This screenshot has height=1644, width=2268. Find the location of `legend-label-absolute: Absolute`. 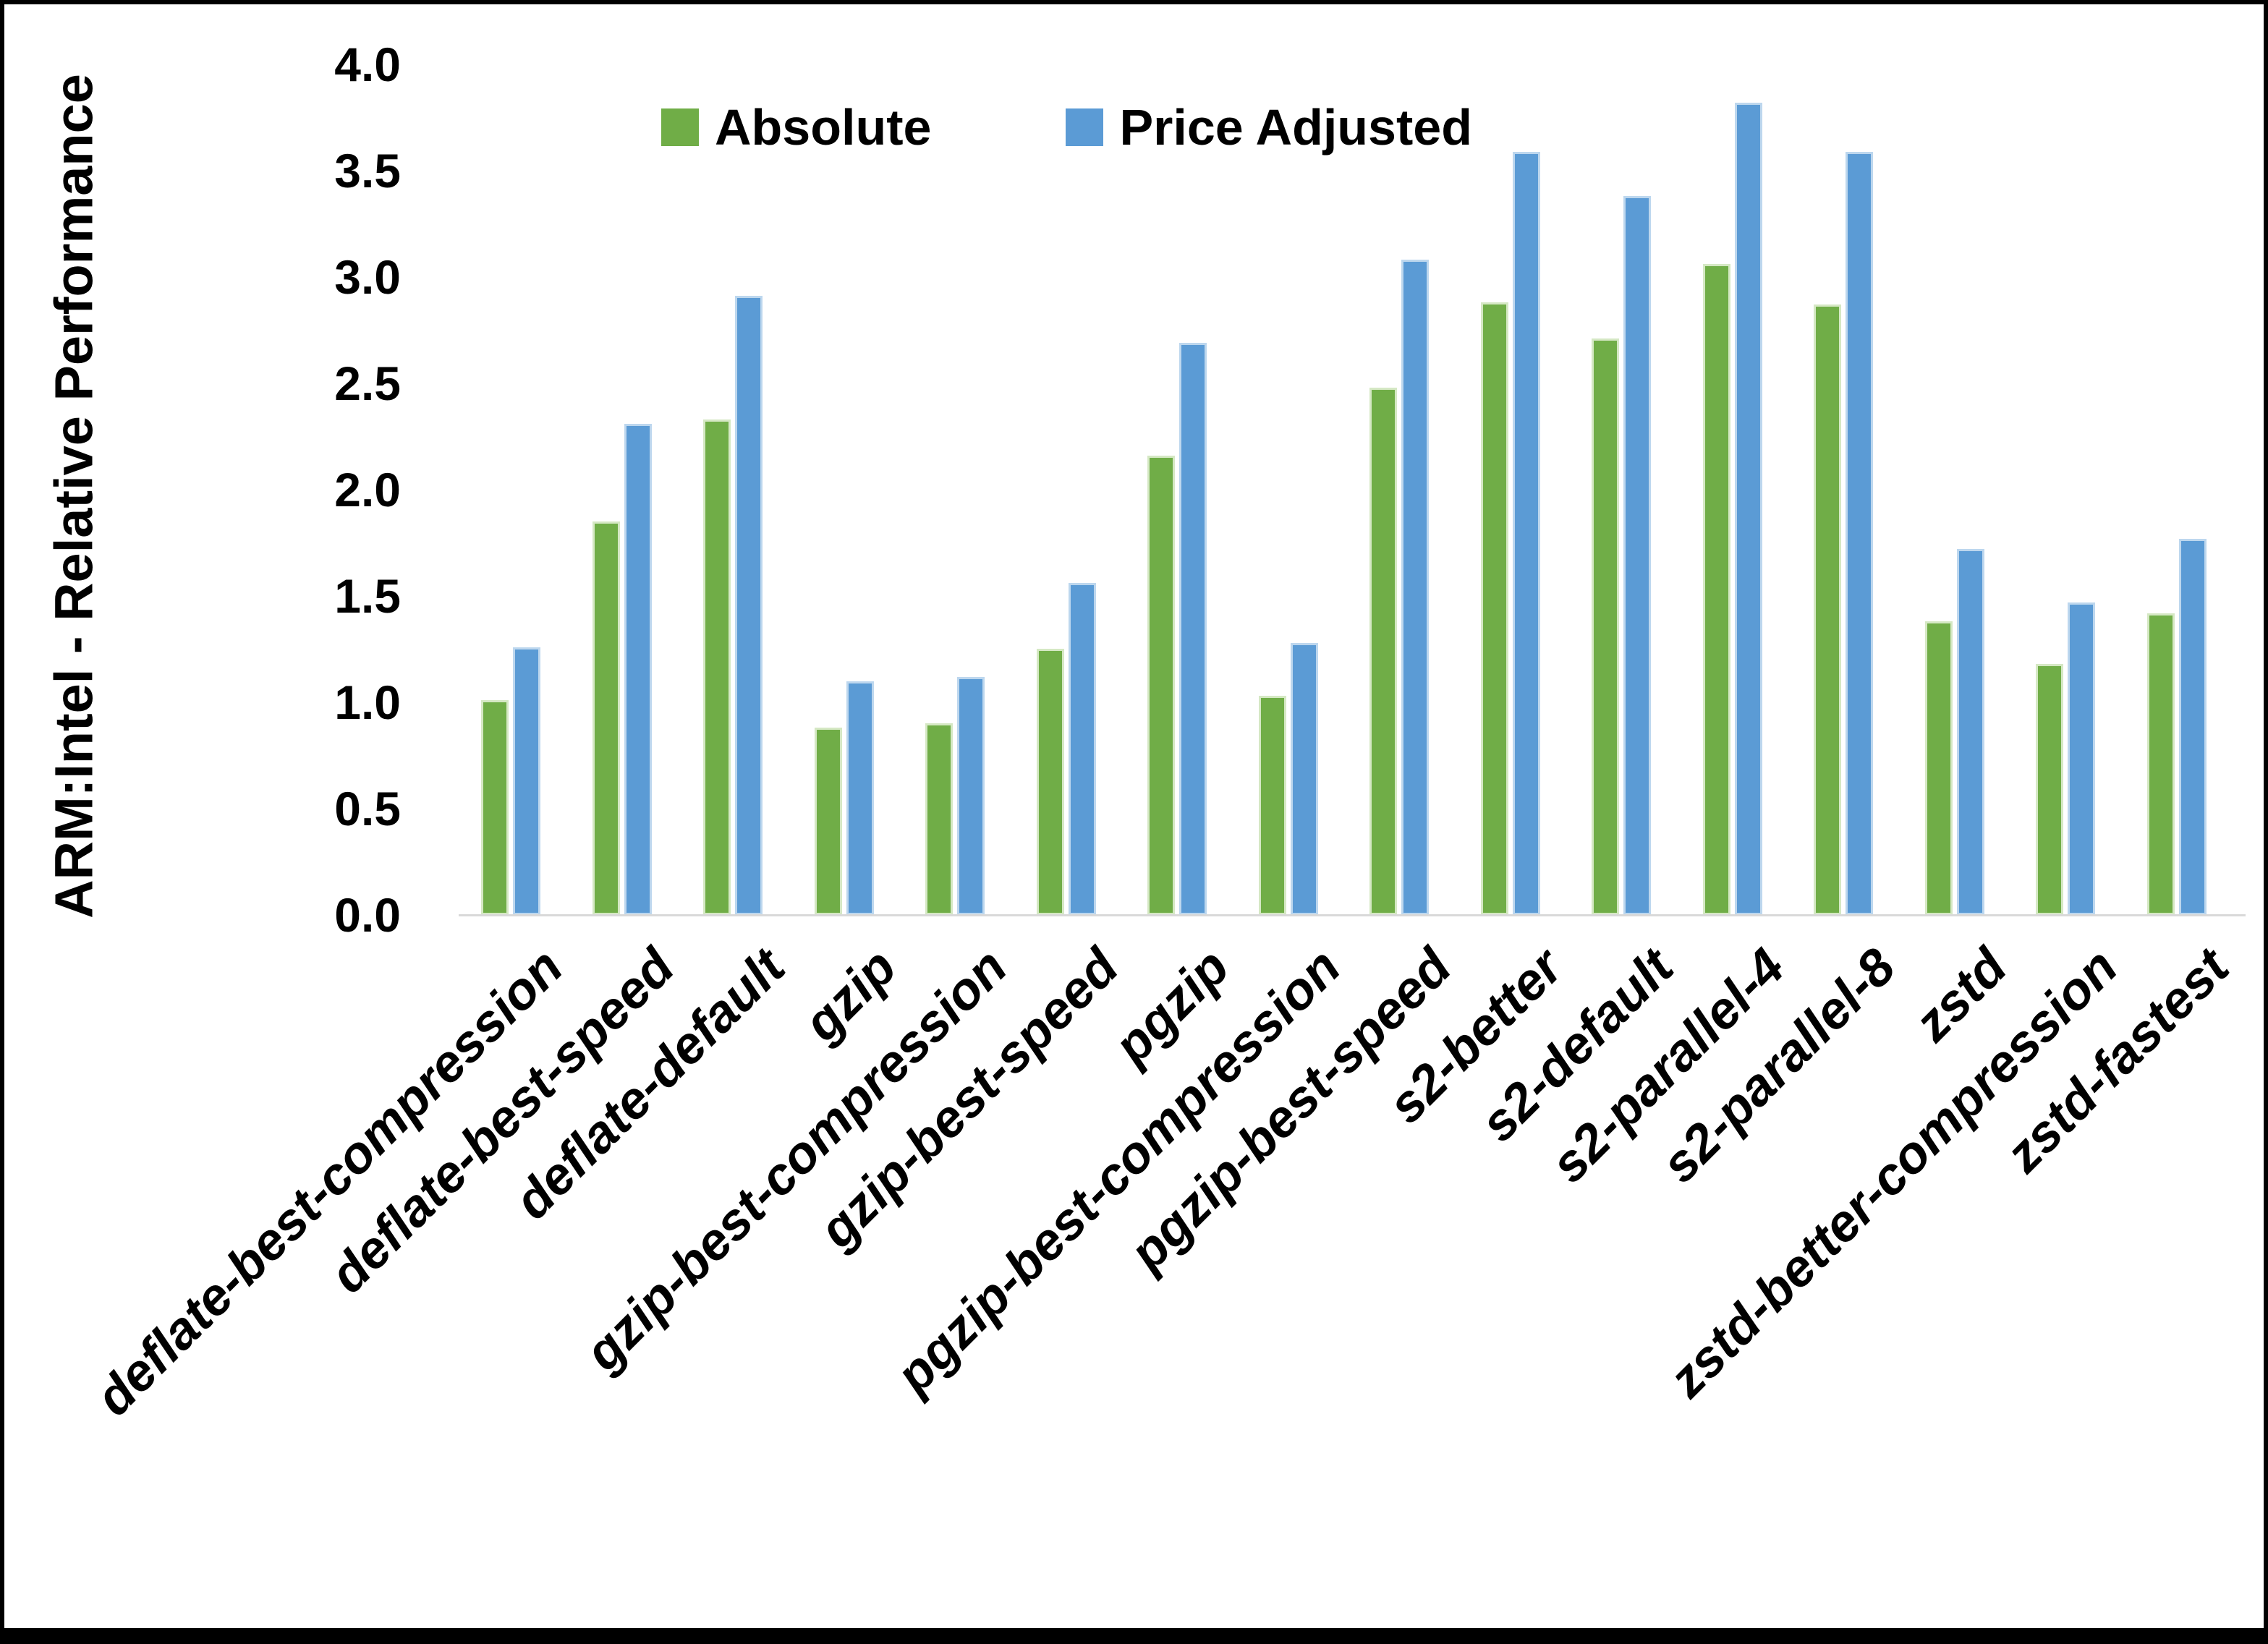

legend-label-absolute: Absolute is located at coordinates (824, 127).